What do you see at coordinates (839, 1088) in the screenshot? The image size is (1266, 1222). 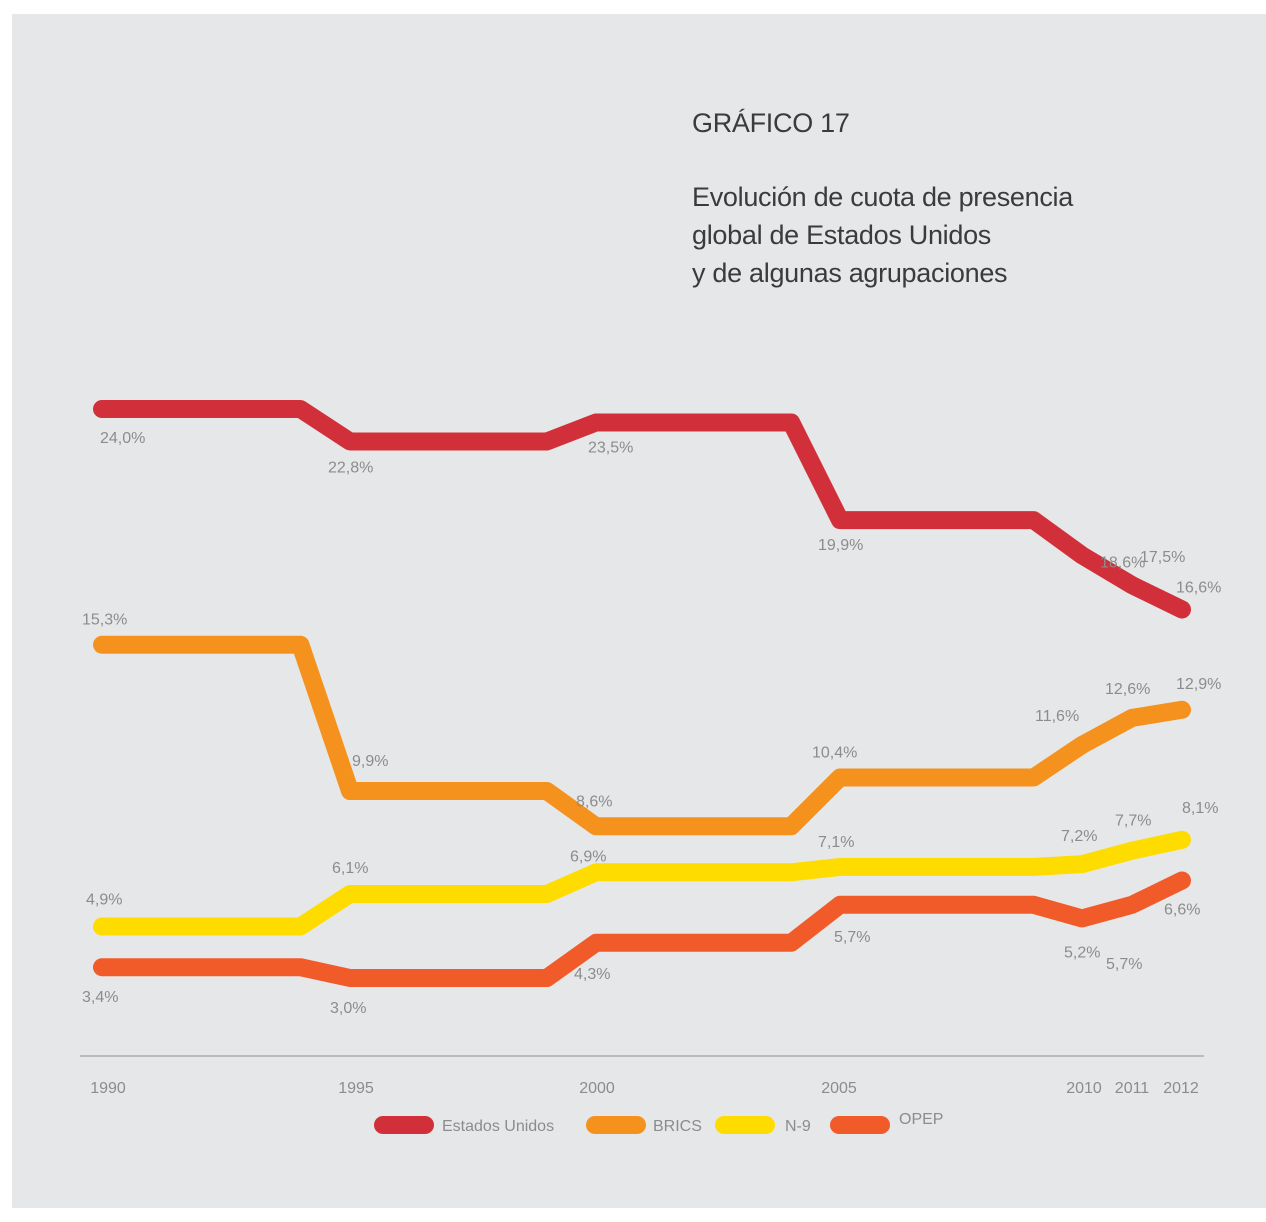 I see `x-tick-label-2005: 2005` at bounding box center [839, 1088].